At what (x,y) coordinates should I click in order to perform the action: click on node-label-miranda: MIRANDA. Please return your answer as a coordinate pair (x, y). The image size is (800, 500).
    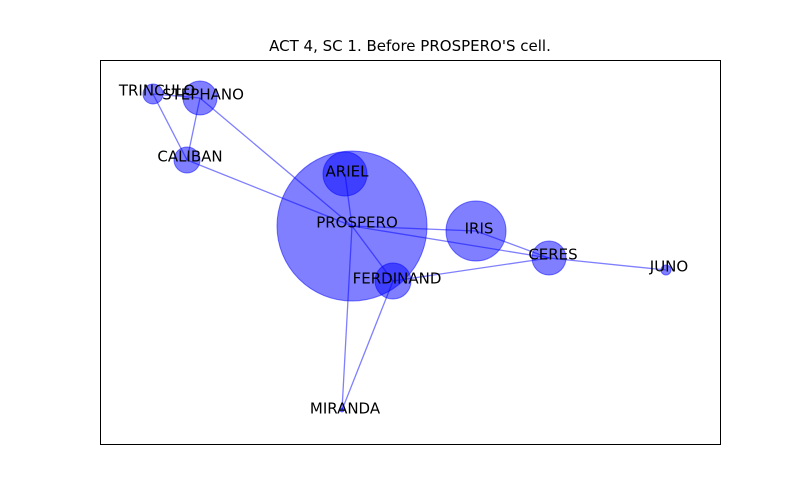
    Looking at the image, I should click on (345, 409).